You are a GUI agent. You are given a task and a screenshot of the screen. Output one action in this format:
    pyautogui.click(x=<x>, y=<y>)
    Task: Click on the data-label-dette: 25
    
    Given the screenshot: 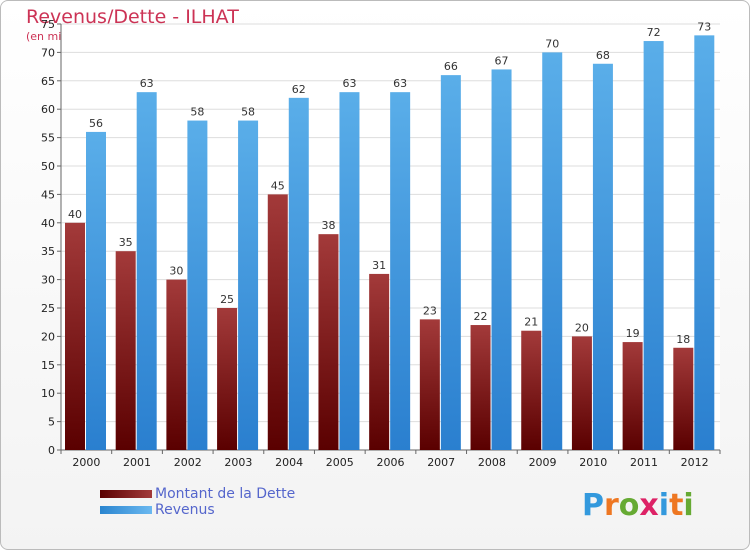 What is the action you would take?
    pyautogui.click(x=227, y=299)
    